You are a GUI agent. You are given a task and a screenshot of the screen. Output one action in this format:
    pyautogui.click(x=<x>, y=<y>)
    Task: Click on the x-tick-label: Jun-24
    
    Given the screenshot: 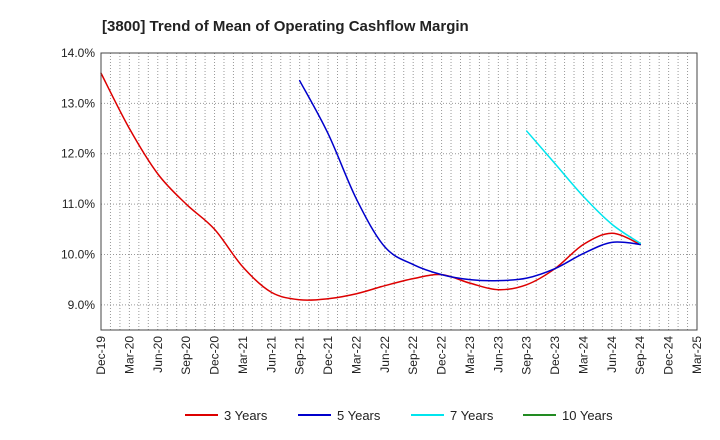 What is the action you would take?
    pyautogui.click(x=612, y=354)
    